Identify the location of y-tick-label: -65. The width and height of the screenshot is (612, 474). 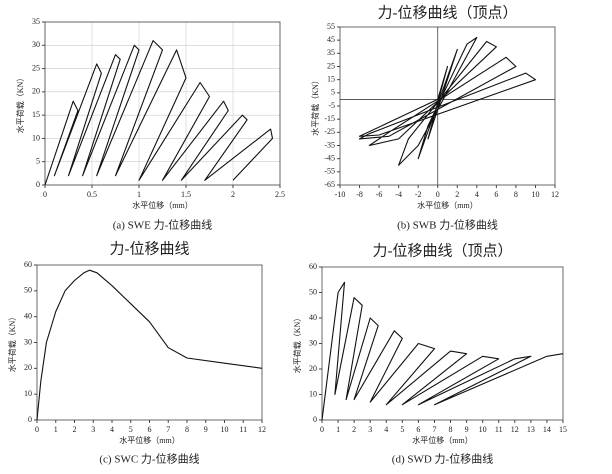
(329, 184).